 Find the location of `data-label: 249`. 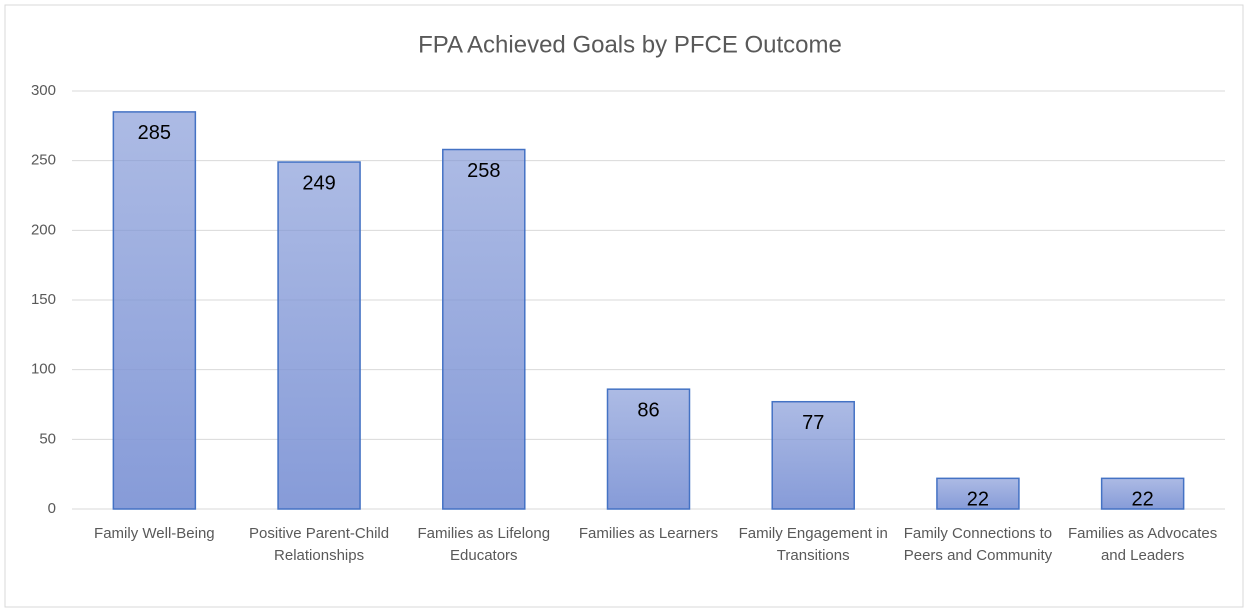

data-label: 249 is located at coordinates (318, 183).